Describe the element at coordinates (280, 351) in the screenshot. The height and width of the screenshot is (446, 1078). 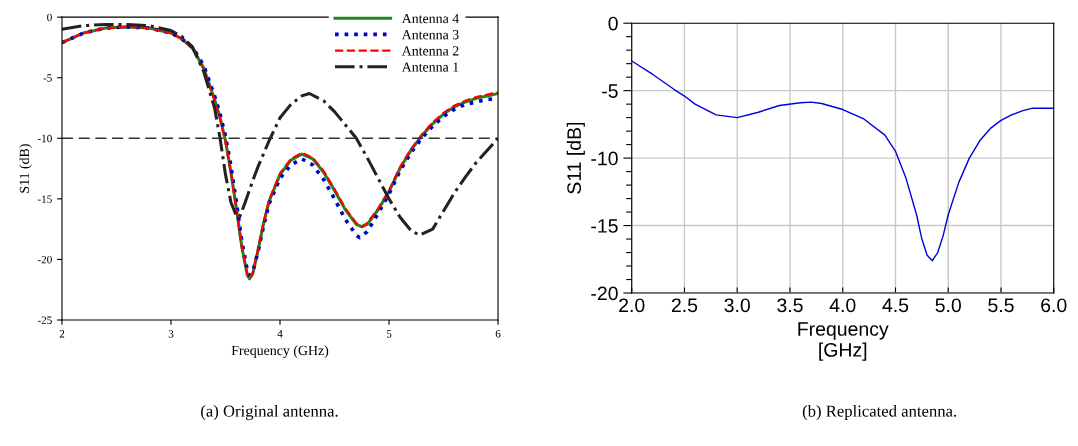
I see `x-axis-title: Frequency (GHz)` at that location.